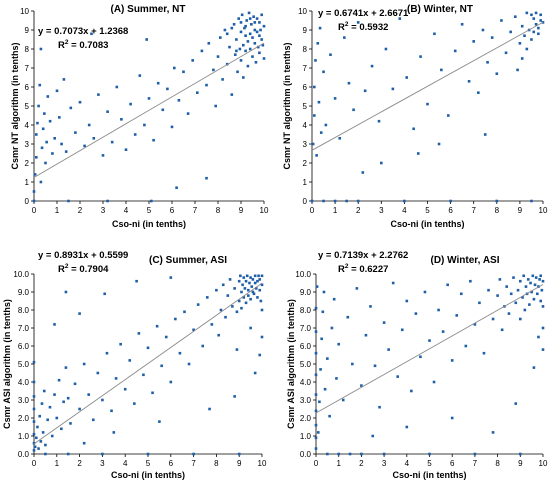 This screenshot has height=487, width=550. What do you see at coordinates (306, 436) in the screenshot?
I see `y-tick-label: 1.0` at bounding box center [306, 436].